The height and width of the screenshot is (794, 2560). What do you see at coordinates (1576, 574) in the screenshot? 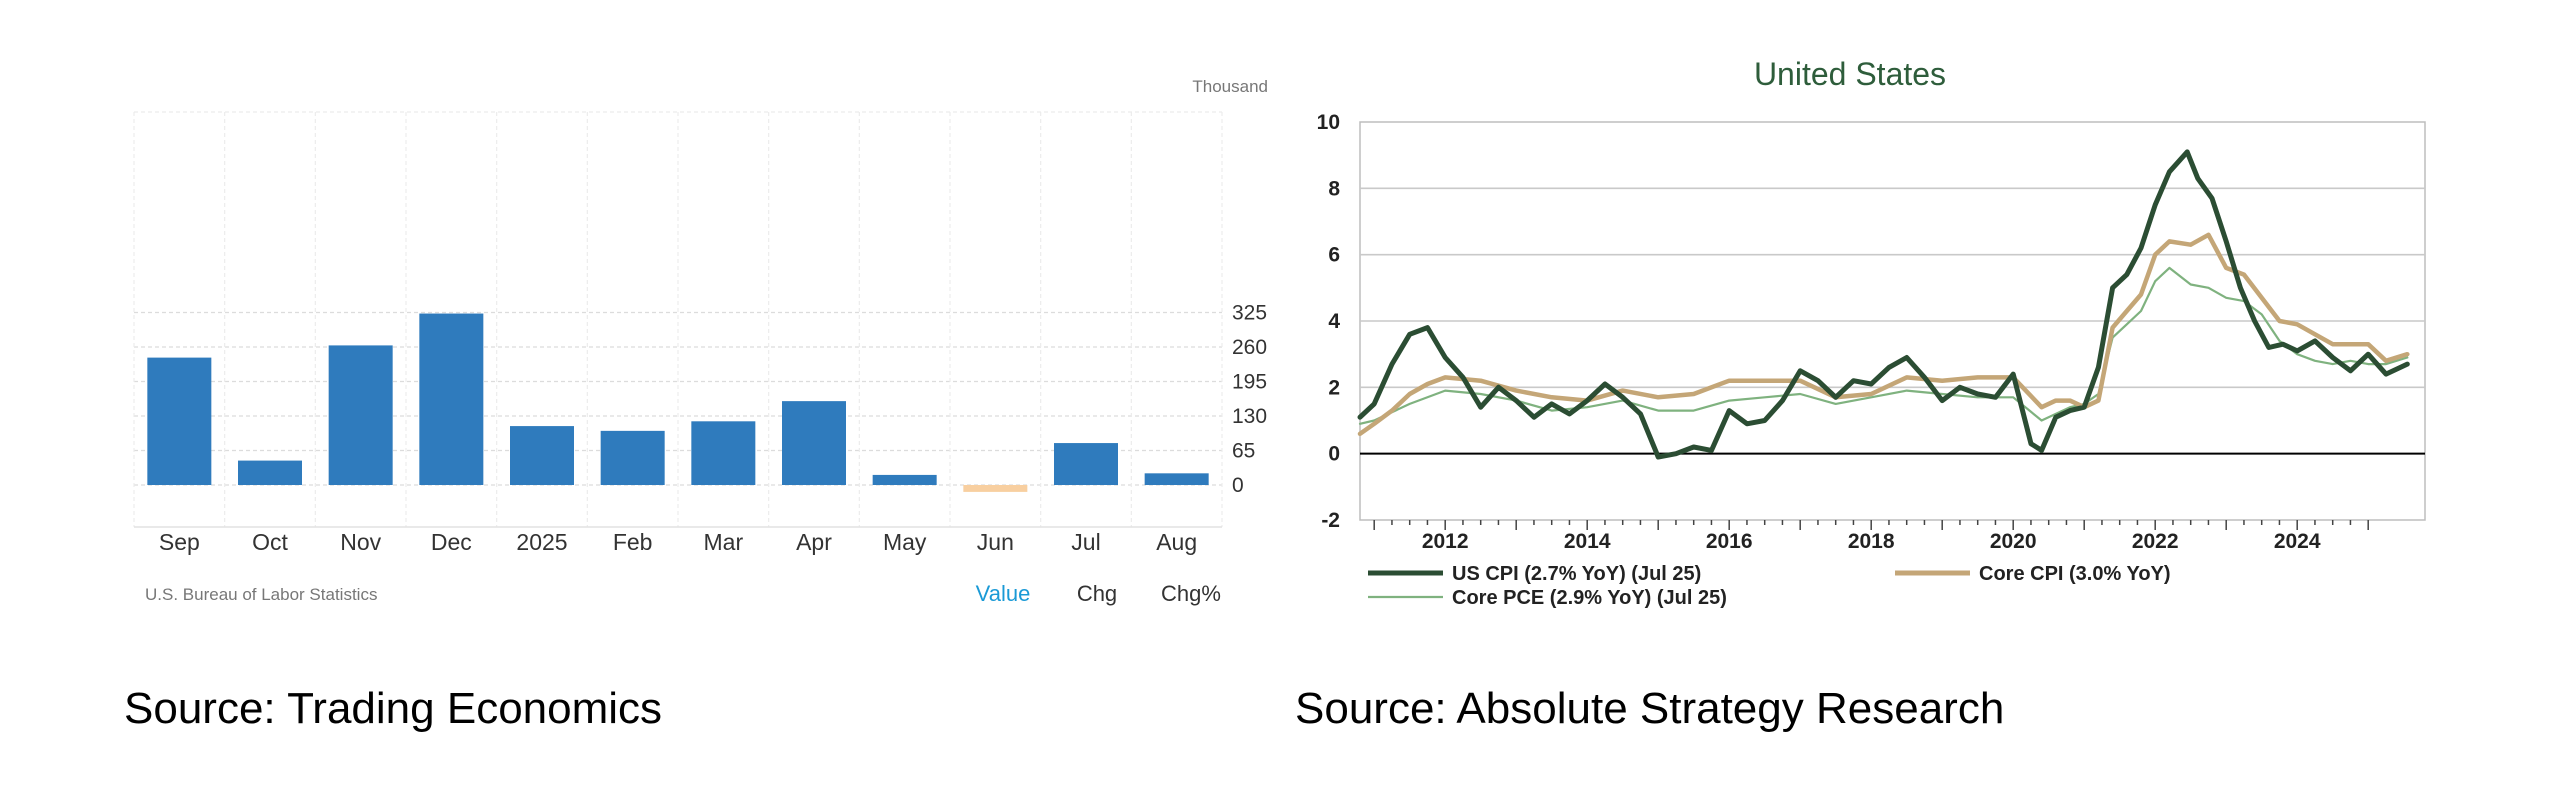
I see `legend-label: US CPI (2.7% YoY) (Jul 25)` at bounding box center [1576, 574].